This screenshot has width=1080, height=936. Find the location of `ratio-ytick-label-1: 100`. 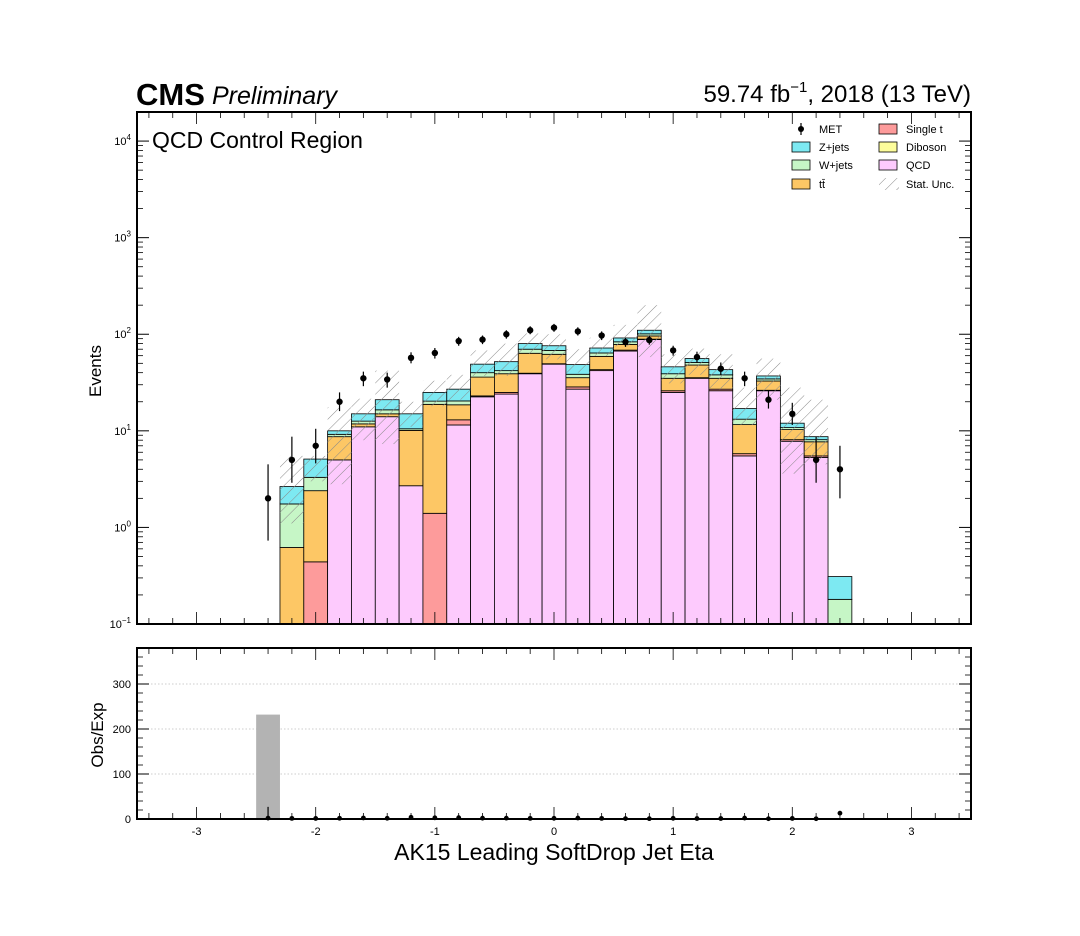

ratio-ytick-label-1: 100 is located at coordinates (122, 775).